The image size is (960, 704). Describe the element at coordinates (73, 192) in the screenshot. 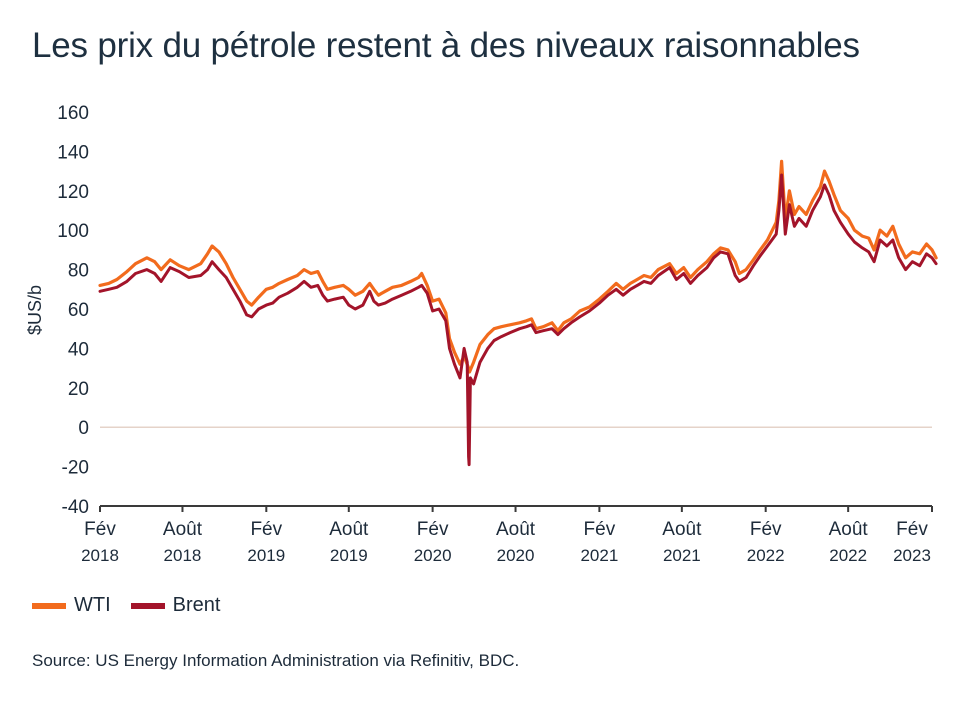

I see `y-tick-label: 120` at that location.